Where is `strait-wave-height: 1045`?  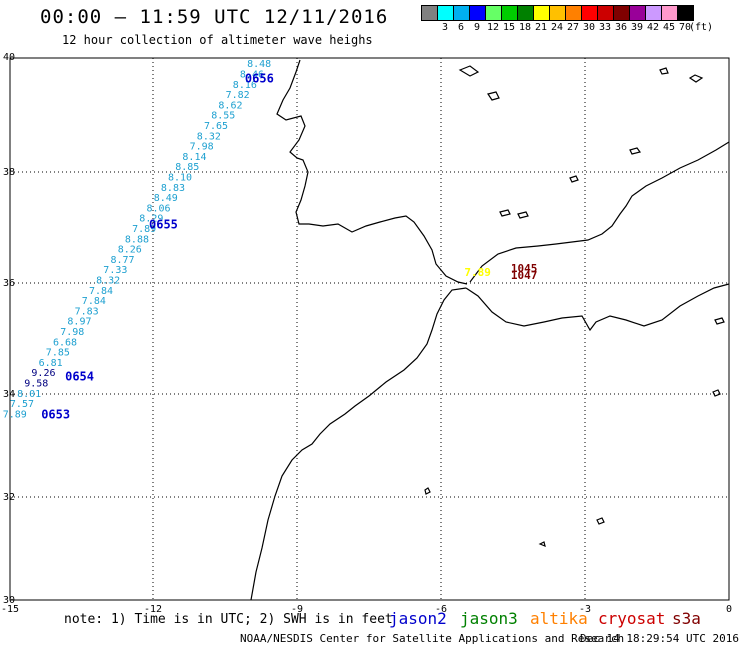
strait-wave-height: 1045 is located at coordinates (524, 268).